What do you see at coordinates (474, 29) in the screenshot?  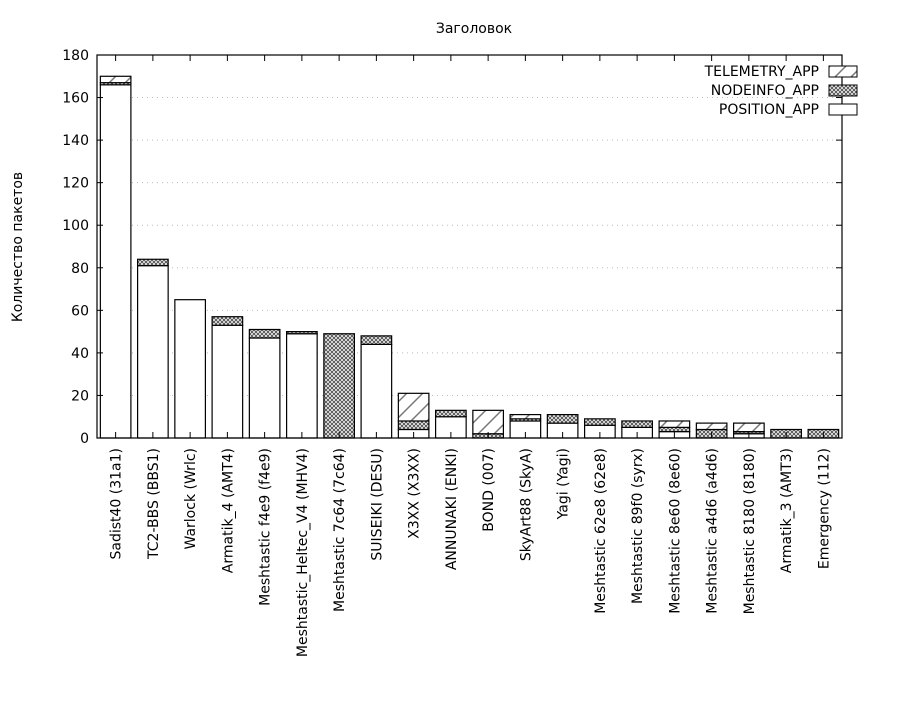 I see `chart-title: Заголовок` at bounding box center [474, 29].